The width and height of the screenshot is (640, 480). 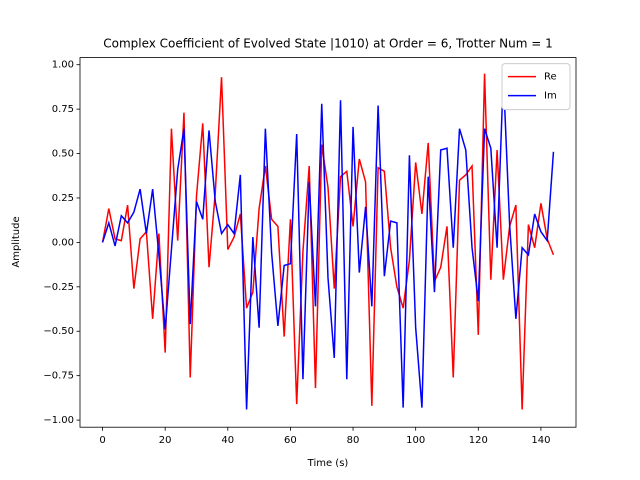 What do you see at coordinates (165, 440) in the screenshot?
I see `x-tick-label: 20` at bounding box center [165, 440].